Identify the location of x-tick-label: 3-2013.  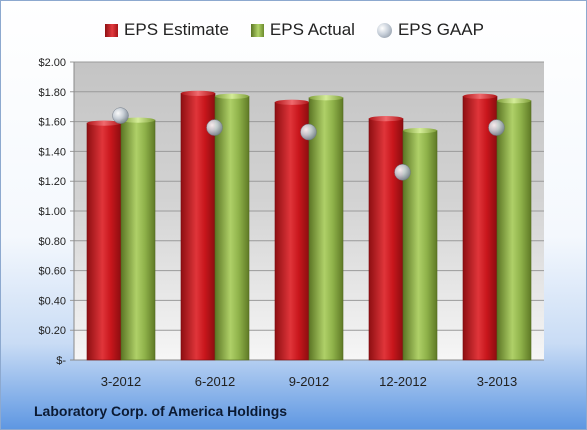
(497, 381).